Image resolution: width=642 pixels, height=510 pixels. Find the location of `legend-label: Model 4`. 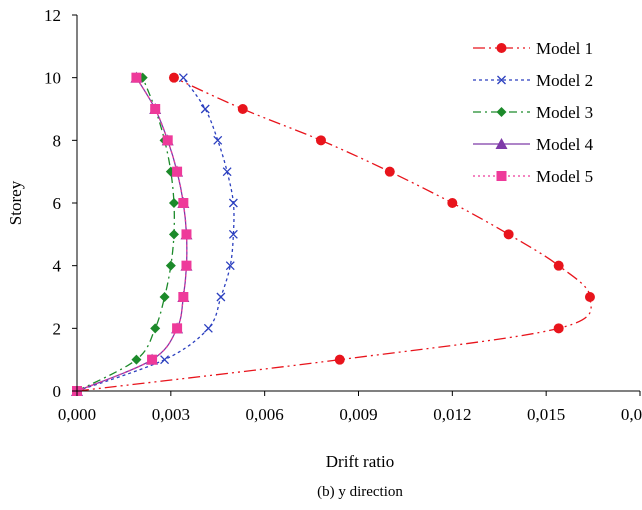

legend-label: Model 4 is located at coordinates (565, 144).